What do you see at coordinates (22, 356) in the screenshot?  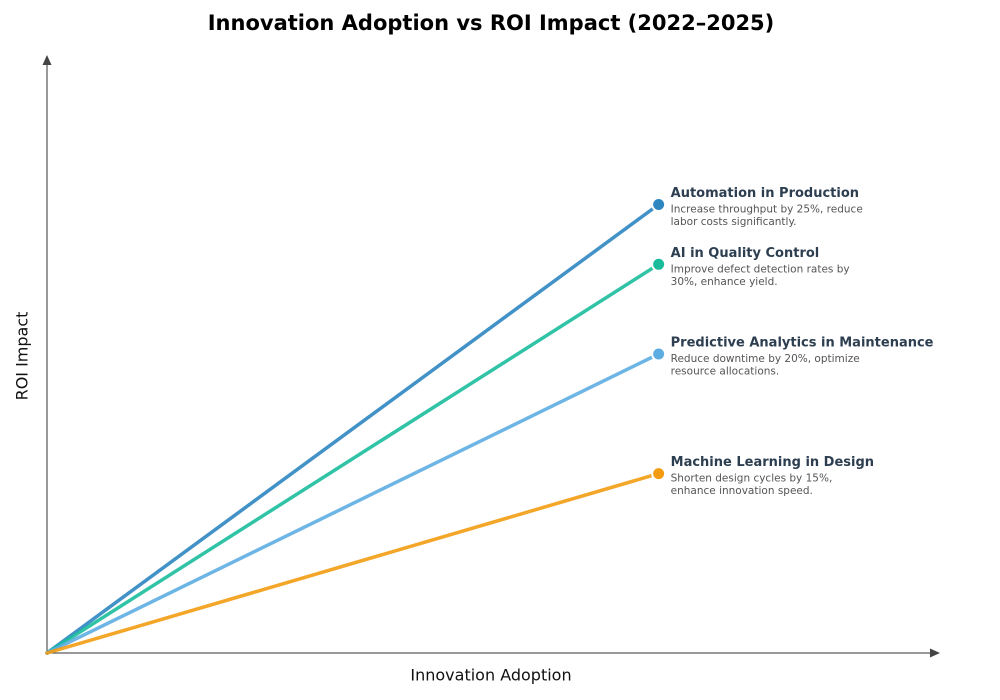 I see `y-axis-label: ROI Impact` at bounding box center [22, 356].